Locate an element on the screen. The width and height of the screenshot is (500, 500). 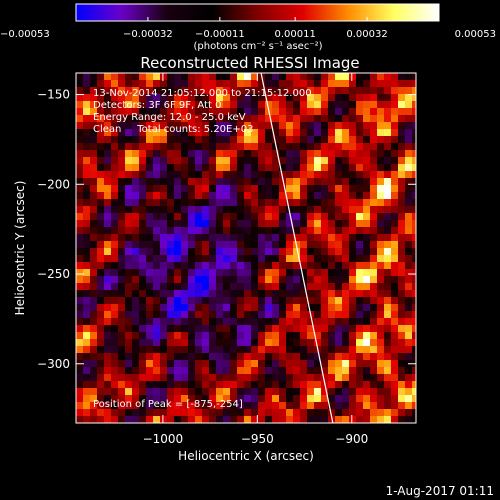
y-tick-label: −150 is located at coordinates (53, 95).